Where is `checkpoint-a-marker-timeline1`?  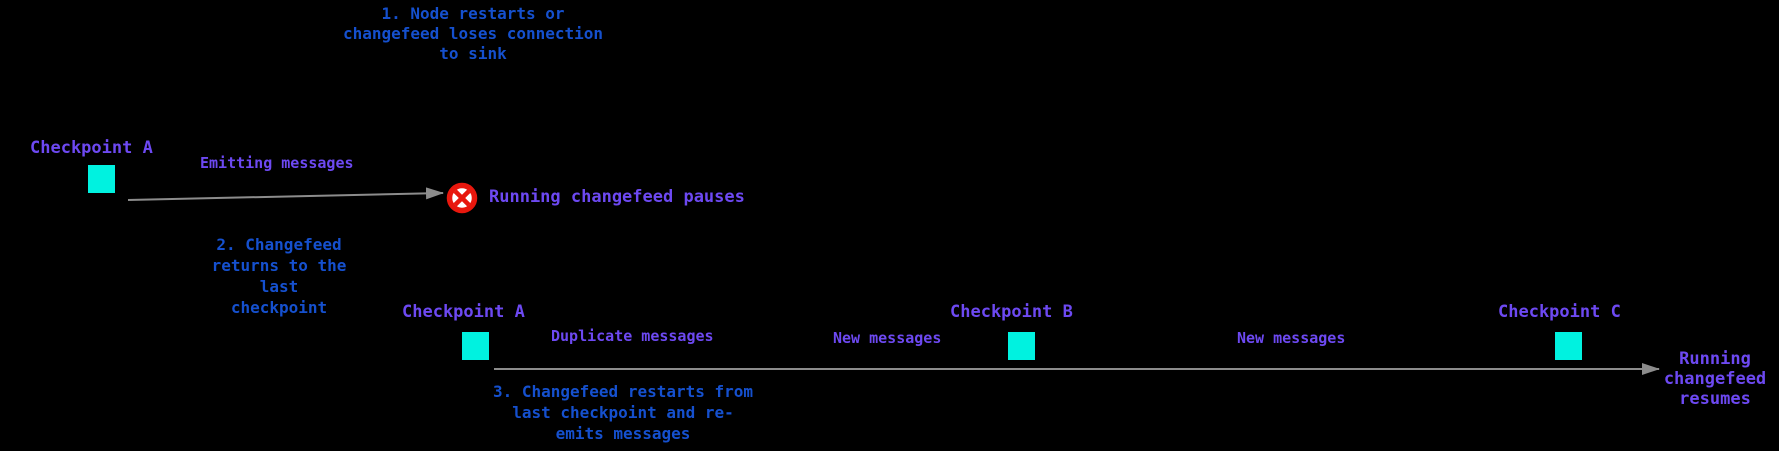
checkpoint-a-marker-timeline1 is located at coordinates (101, 179).